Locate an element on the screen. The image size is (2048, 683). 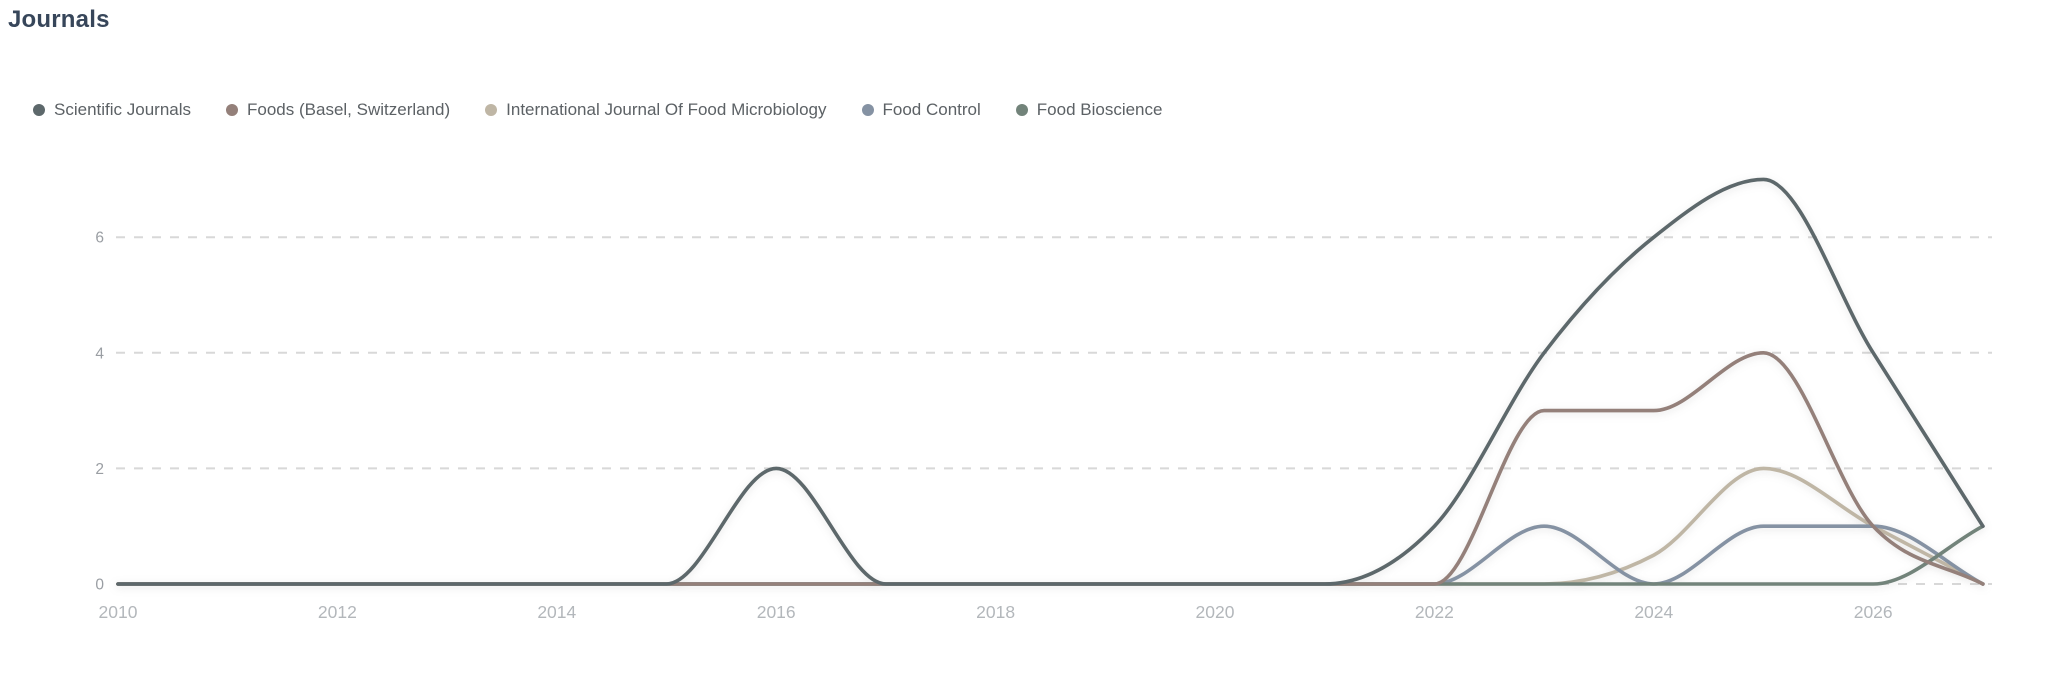
x-tick-label: 2024 is located at coordinates (1653, 612).